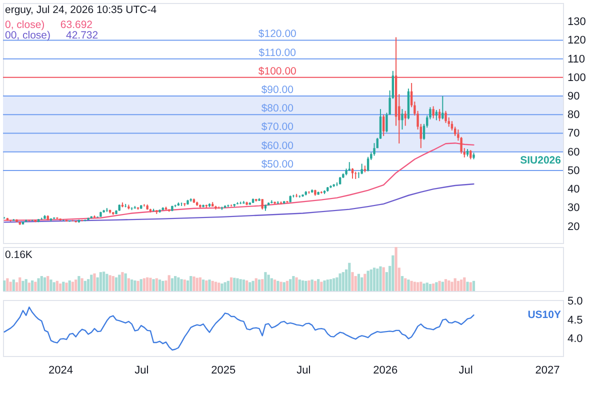 This screenshot has width=600, height=400. What do you see at coordinates (277, 127) in the screenshot?
I see `ref-line-label: $70.00` at bounding box center [277, 127].